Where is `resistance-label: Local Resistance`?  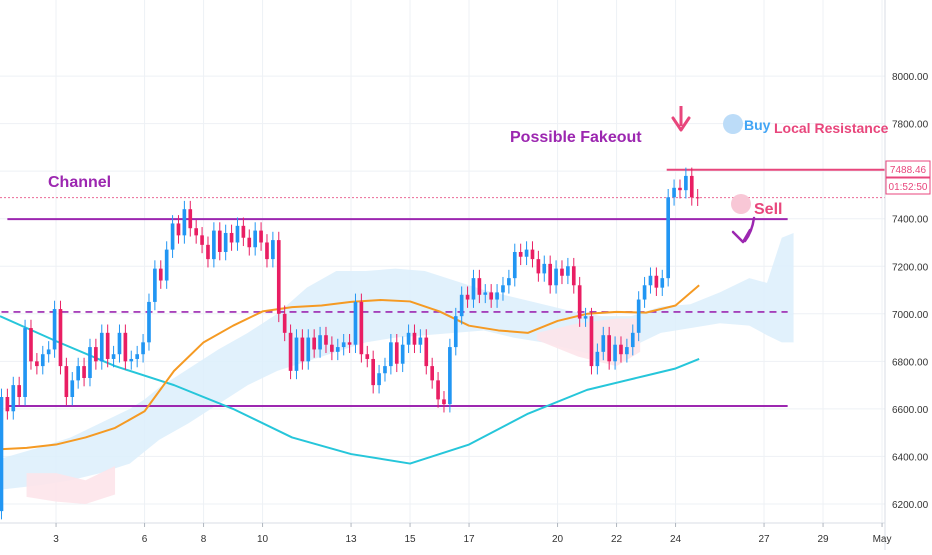
resistance-label: Local Resistance is located at coordinates (831, 128).